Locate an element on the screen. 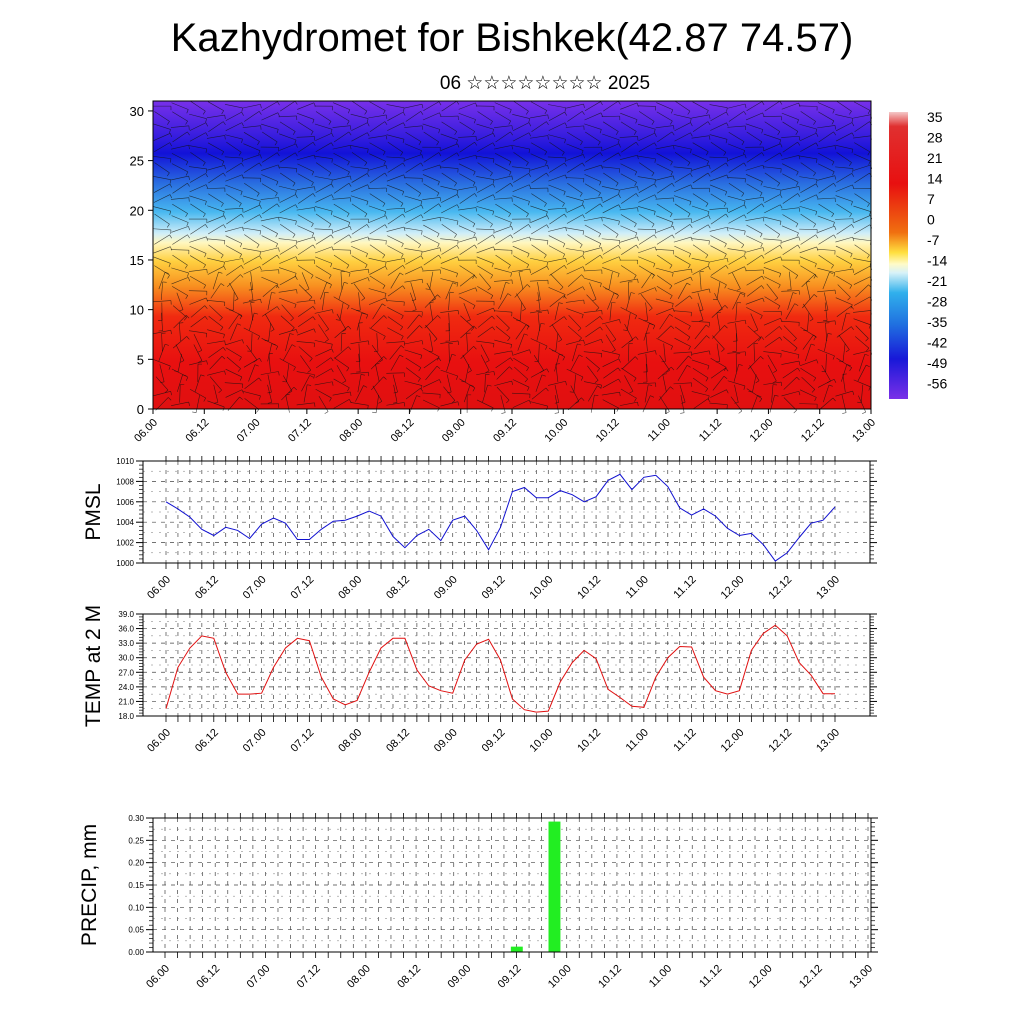 This screenshot has width=1024, height=1024. heatmap-xtick-label: 07.00 is located at coordinates (249, 431).